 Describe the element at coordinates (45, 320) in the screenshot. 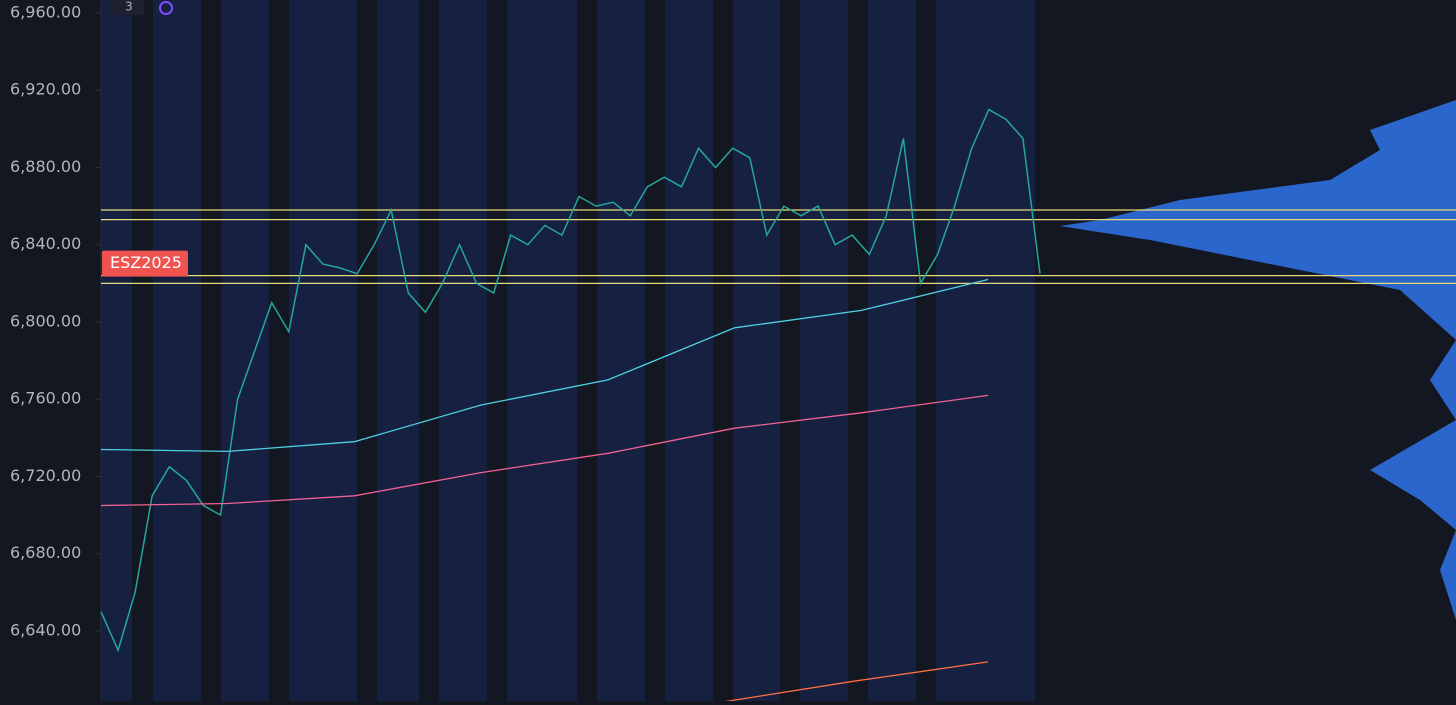

I see `y-tick-label: 6,800.00` at that location.